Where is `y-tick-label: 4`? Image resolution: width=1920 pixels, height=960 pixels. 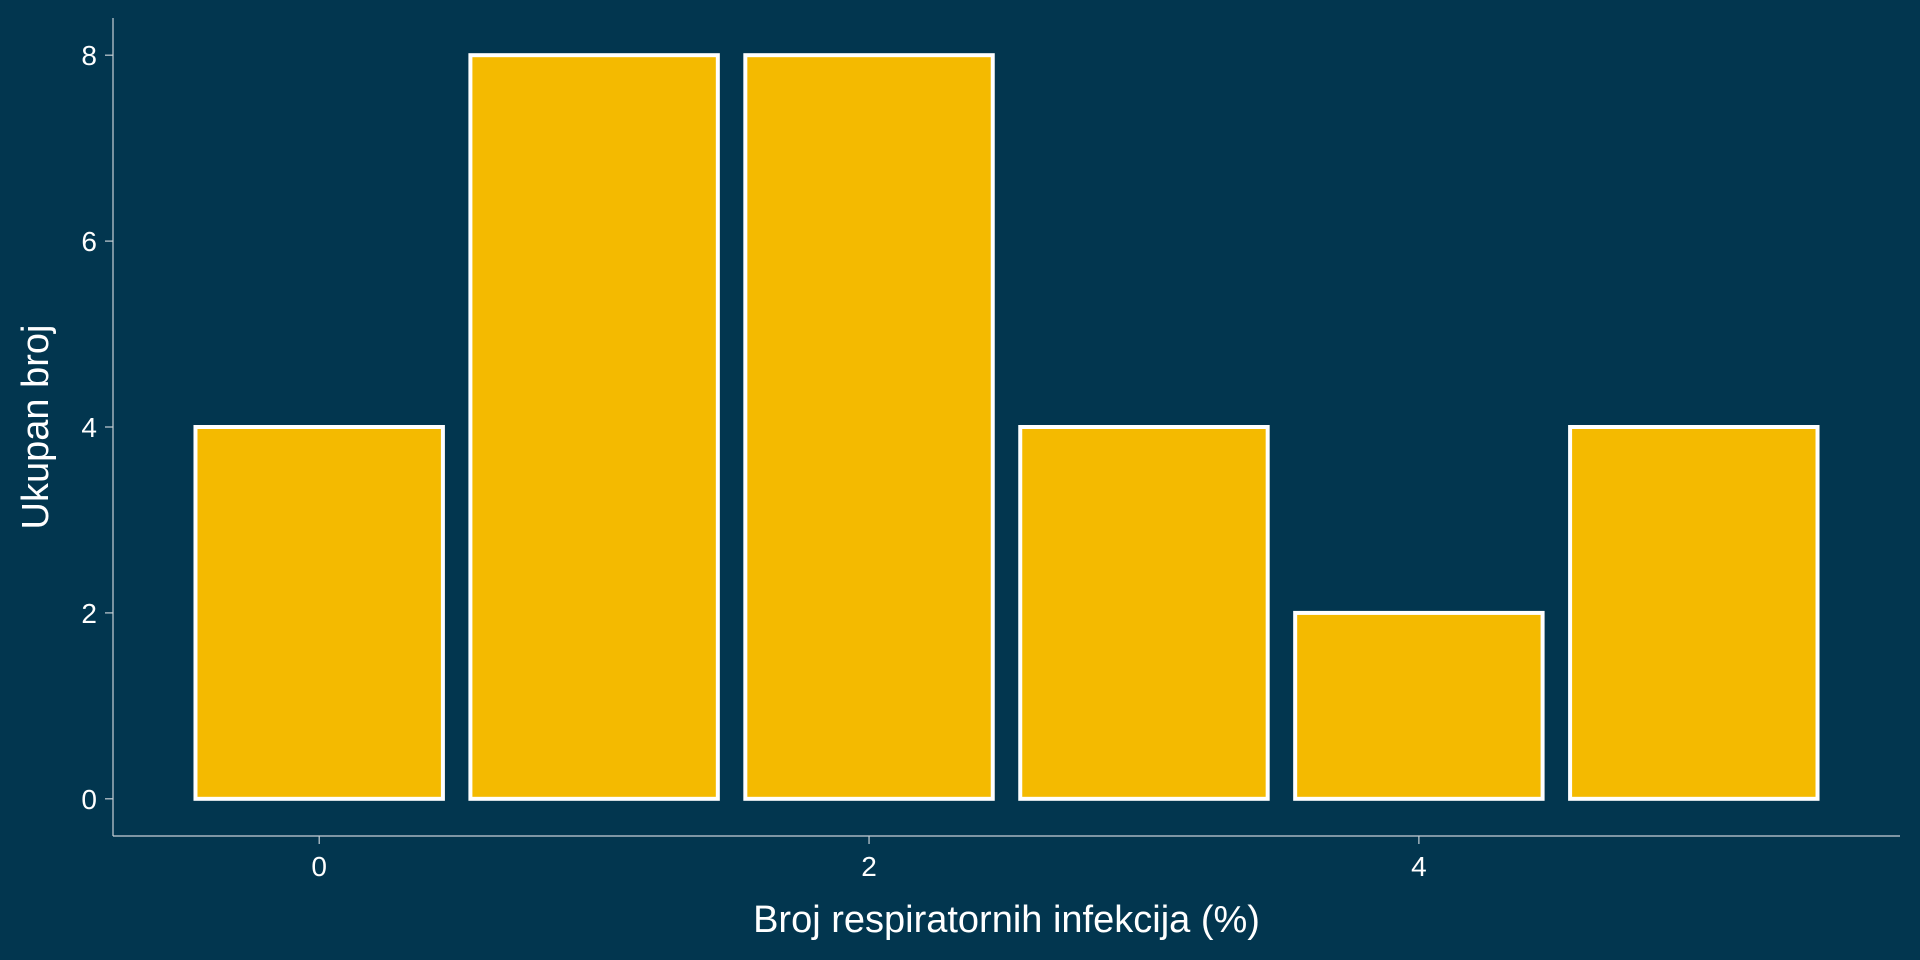 y-tick-label: 4 is located at coordinates (89, 427).